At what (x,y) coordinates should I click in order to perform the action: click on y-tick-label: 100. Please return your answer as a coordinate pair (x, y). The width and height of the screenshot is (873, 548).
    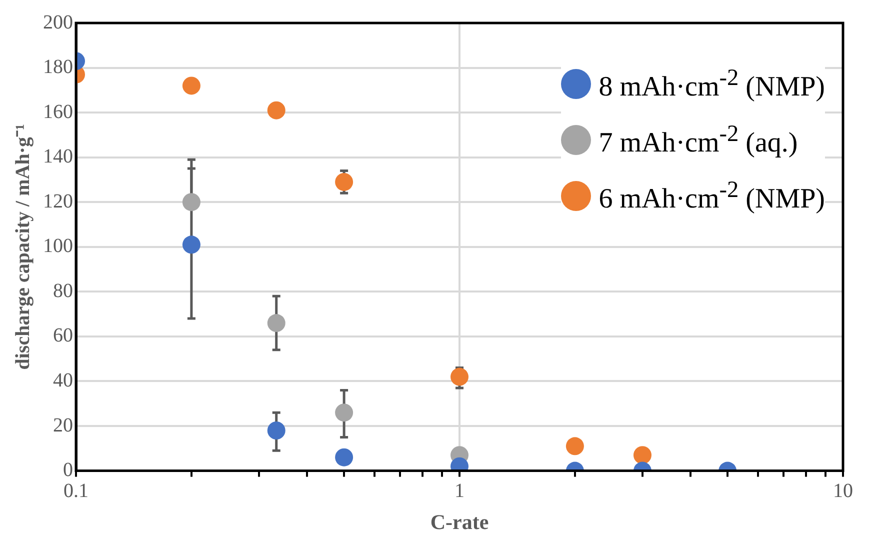
    Looking at the image, I should click on (58, 246).